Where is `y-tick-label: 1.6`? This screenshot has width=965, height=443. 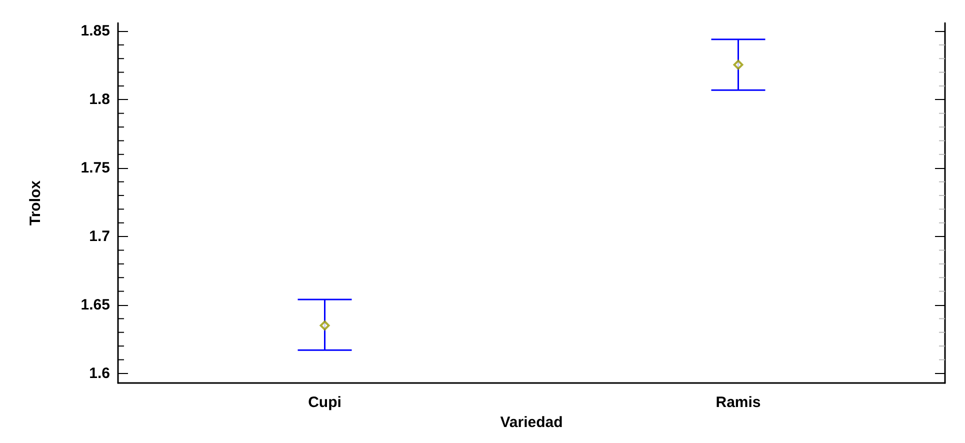 y-tick-label: 1.6 is located at coordinates (99, 373).